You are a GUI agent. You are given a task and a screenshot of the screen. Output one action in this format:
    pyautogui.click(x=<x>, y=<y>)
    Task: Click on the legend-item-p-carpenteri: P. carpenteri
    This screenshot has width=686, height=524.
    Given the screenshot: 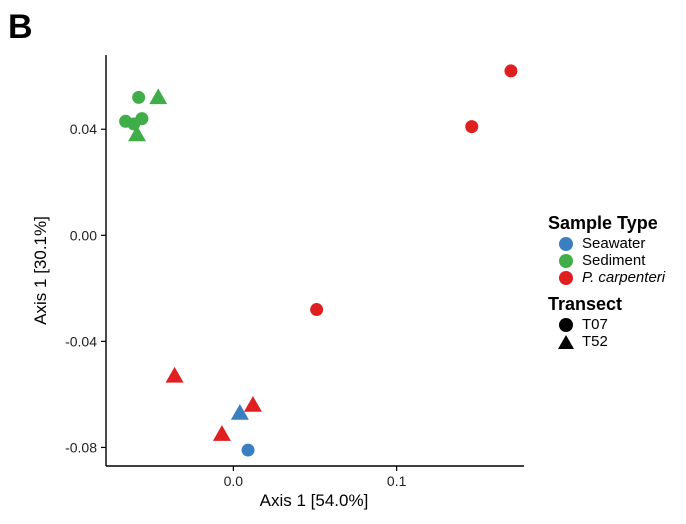 What is the action you would take?
    pyautogui.click(x=606, y=277)
    